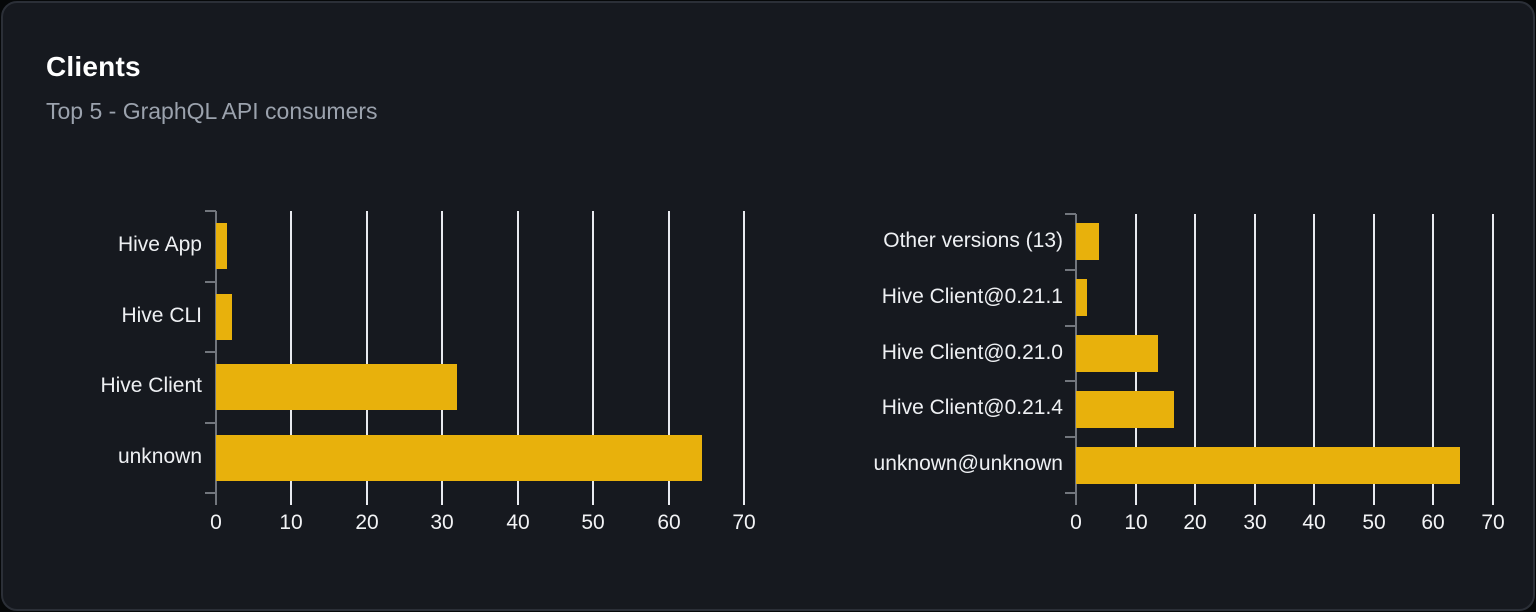 The width and height of the screenshot is (1536, 612). What do you see at coordinates (221, 246) in the screenshot?
I see `bar-hive-app` at bounding box center [221, 246].